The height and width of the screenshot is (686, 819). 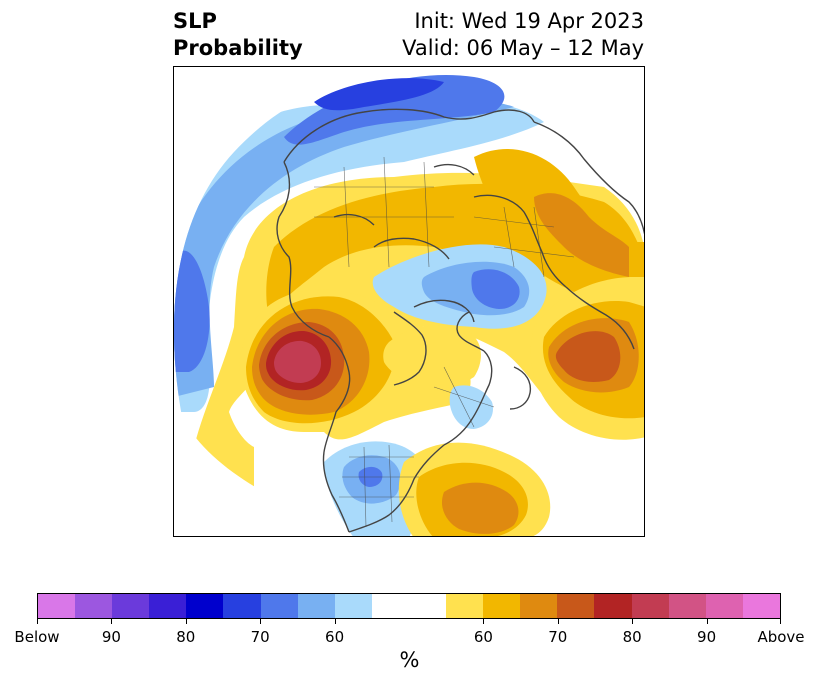 What do you see at coordinates (529, 21) in the screenshot?
I see `init-date: Init: Wed 19 Apr 2023` at bounding box center [529, 21].